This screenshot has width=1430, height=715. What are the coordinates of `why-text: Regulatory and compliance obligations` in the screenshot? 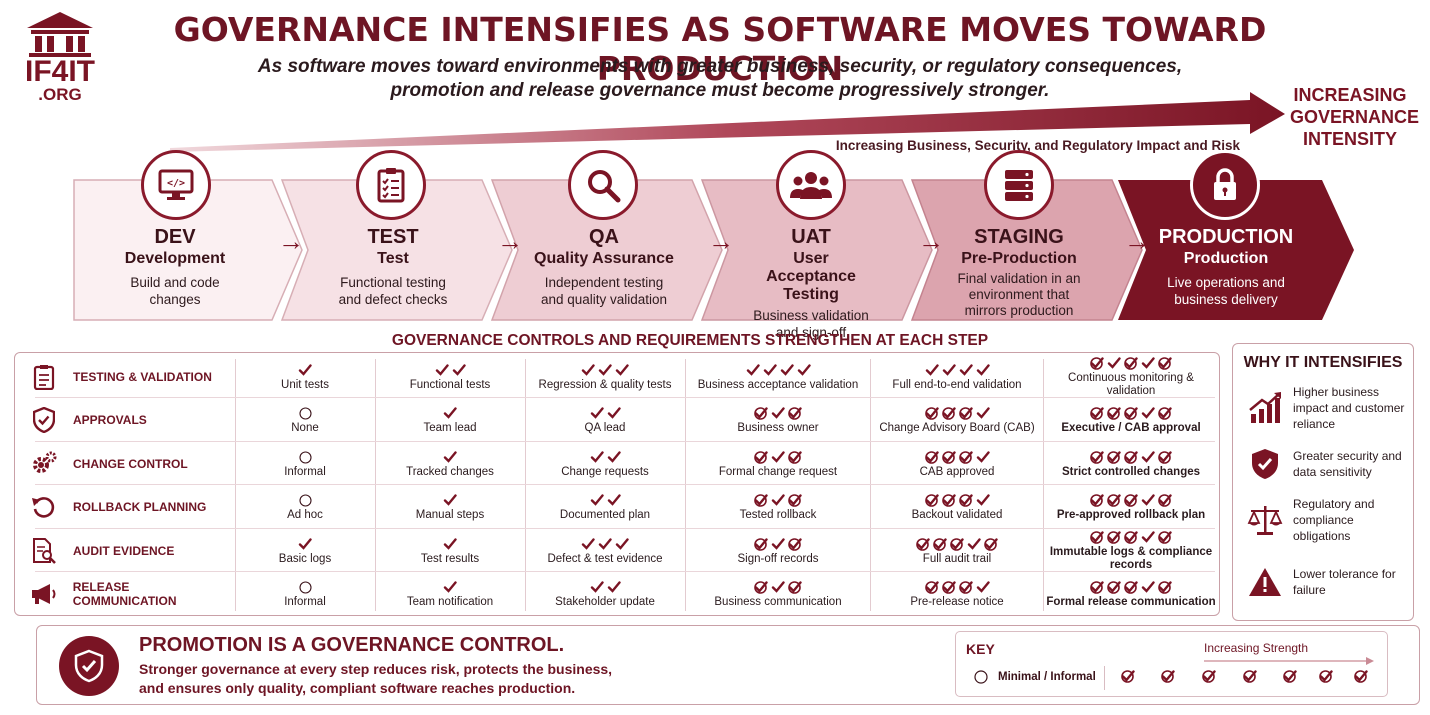 It's located at (1334, 520).